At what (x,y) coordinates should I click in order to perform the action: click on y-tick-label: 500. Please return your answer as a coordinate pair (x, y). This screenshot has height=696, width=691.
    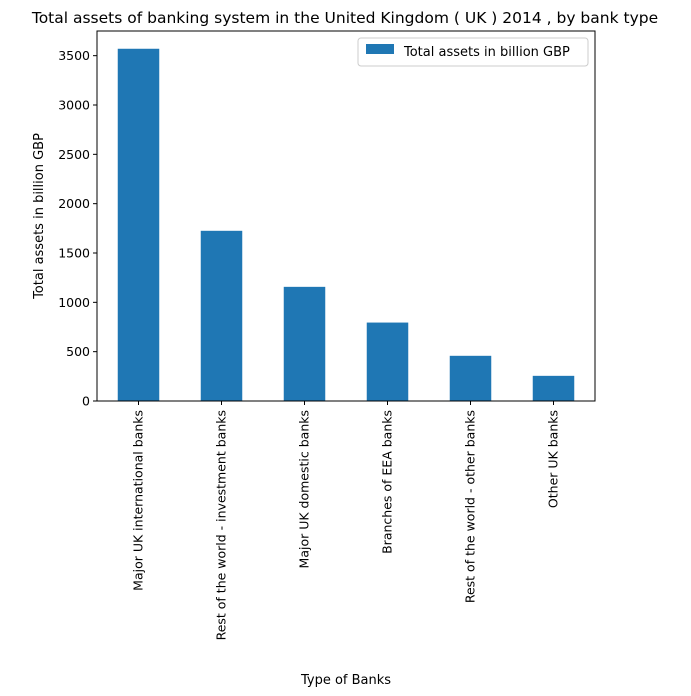
    Looking at the image, I should click on (78, 351).